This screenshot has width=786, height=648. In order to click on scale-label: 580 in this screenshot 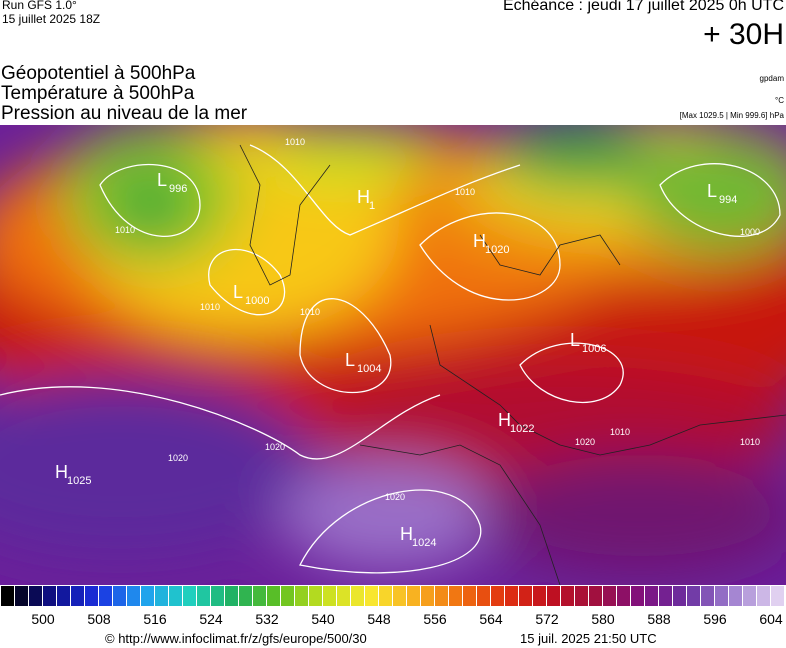, I will do `click(603, 619)`.